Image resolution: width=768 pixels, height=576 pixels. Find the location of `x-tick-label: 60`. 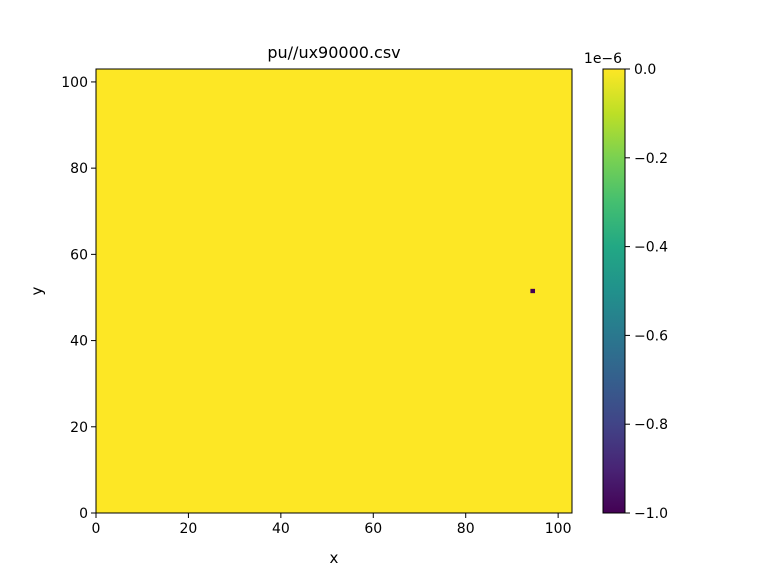

x-tick-label: 60 is located at coordinates (373, 529).